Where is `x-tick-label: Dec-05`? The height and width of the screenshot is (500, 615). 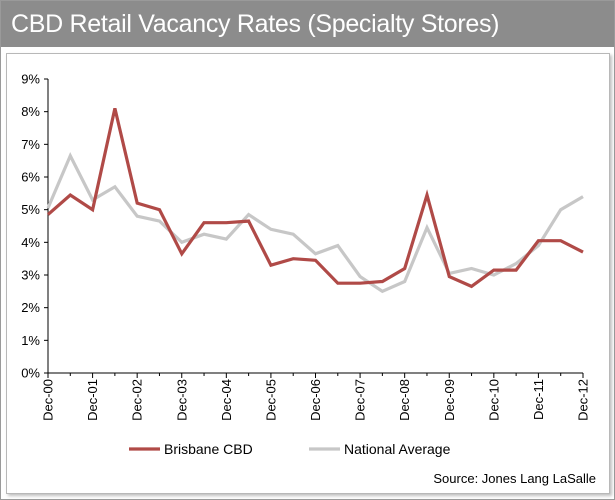 x-tick-label: Dec-05 is located at coordinates (270, 400).